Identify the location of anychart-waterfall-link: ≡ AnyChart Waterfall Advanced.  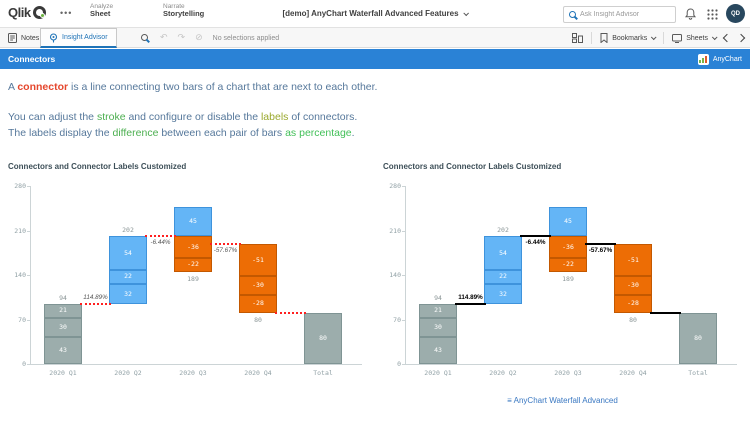
(562, 400).